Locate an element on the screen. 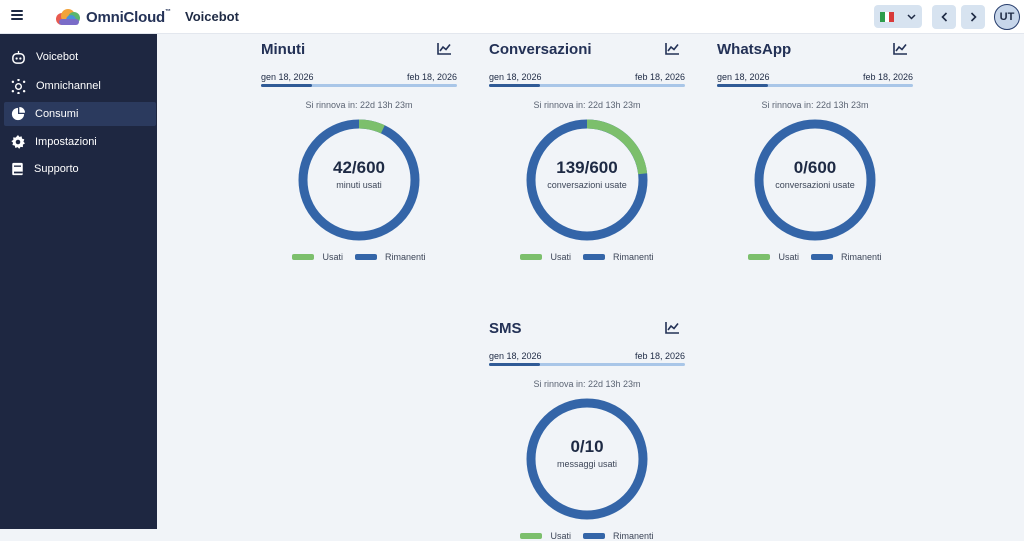 This screenshot has height=541, width=1024. sidebar-item-voicebot: Voicebot is located at coordinates (80, 57).